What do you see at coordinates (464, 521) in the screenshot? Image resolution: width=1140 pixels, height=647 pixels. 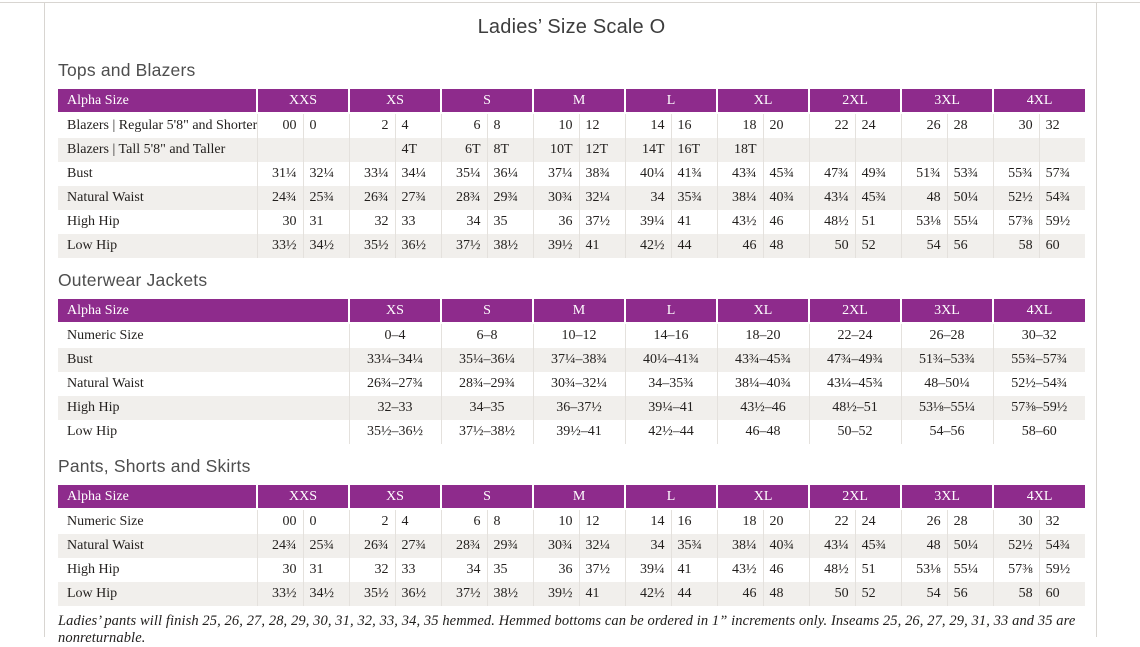 I see `size-cell: 6` at bounding box center [464, 521].